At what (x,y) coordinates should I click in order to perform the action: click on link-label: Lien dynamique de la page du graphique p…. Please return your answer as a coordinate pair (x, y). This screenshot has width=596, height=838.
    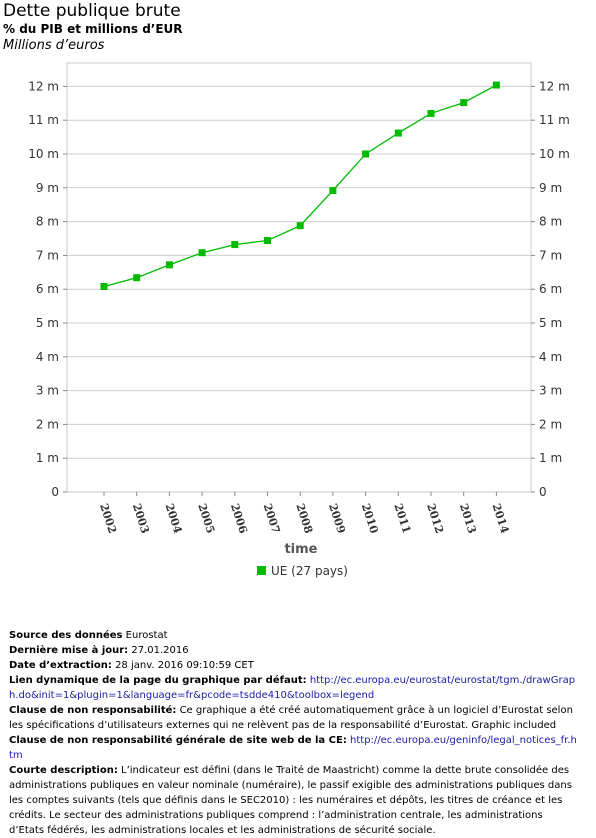
    Looking at the image, I should click on (158, 680).